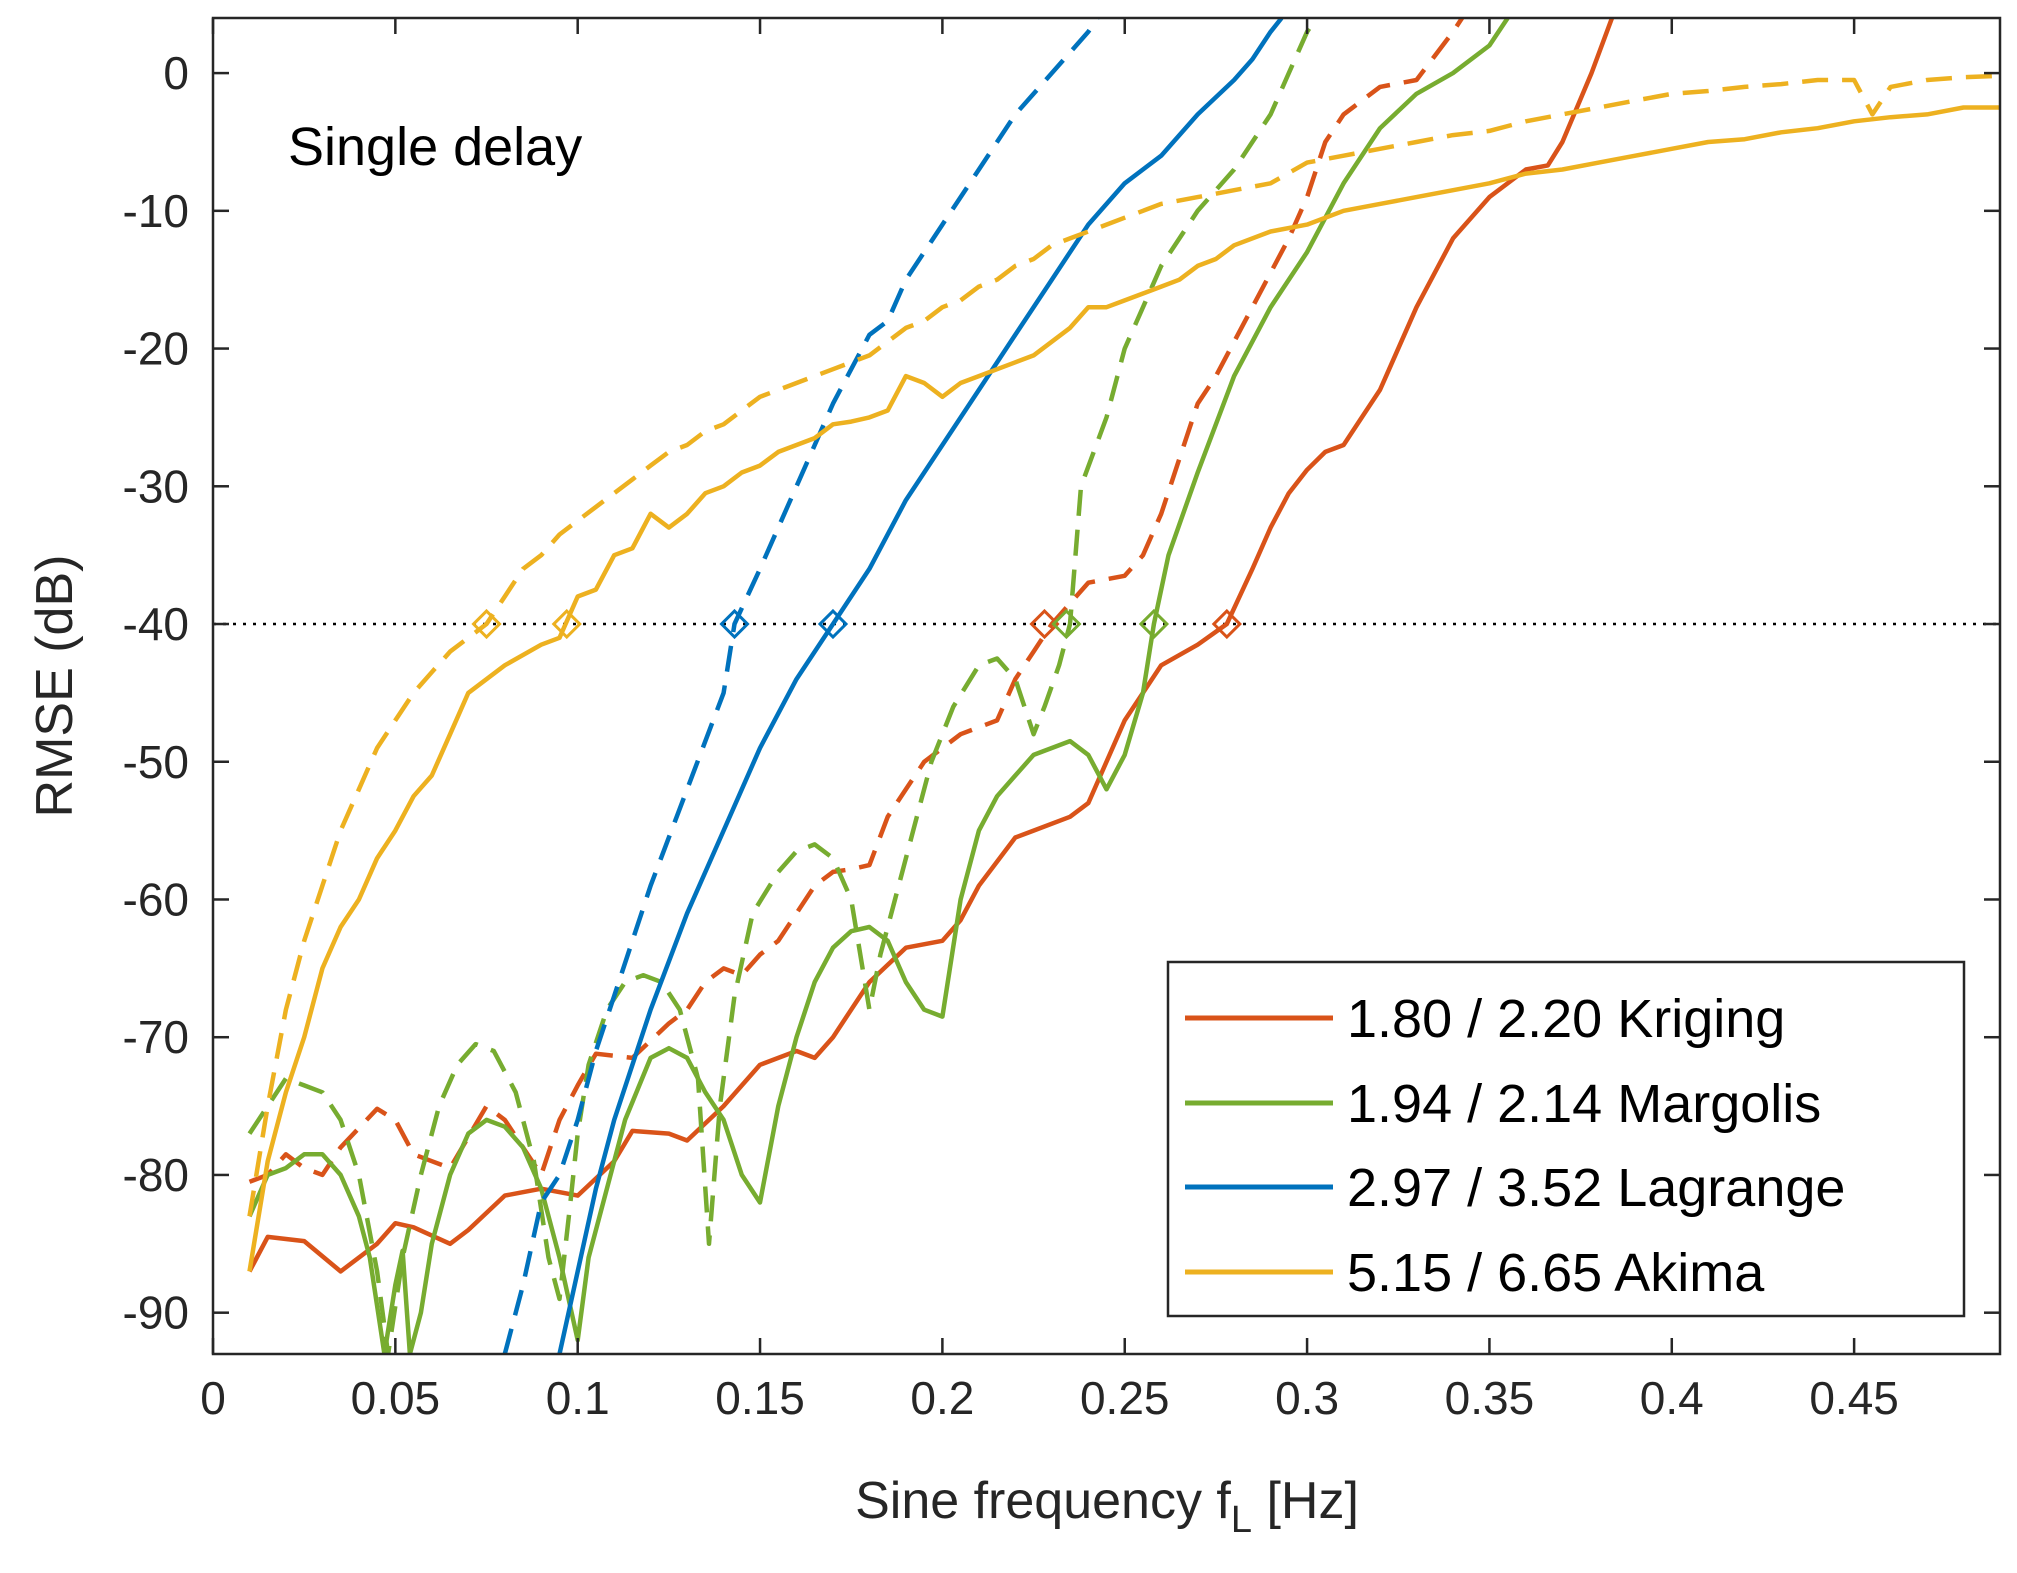  I want to click on crossing-marker-kriging-solid, so click(1226, 624).